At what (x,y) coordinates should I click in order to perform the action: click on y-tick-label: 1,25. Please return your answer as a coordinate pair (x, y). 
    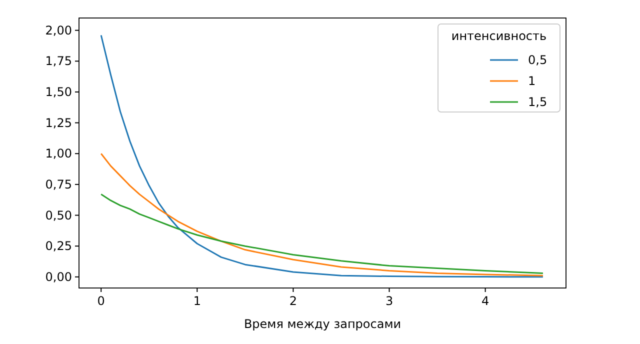
    Looking at the image, I should click on (58, 123).